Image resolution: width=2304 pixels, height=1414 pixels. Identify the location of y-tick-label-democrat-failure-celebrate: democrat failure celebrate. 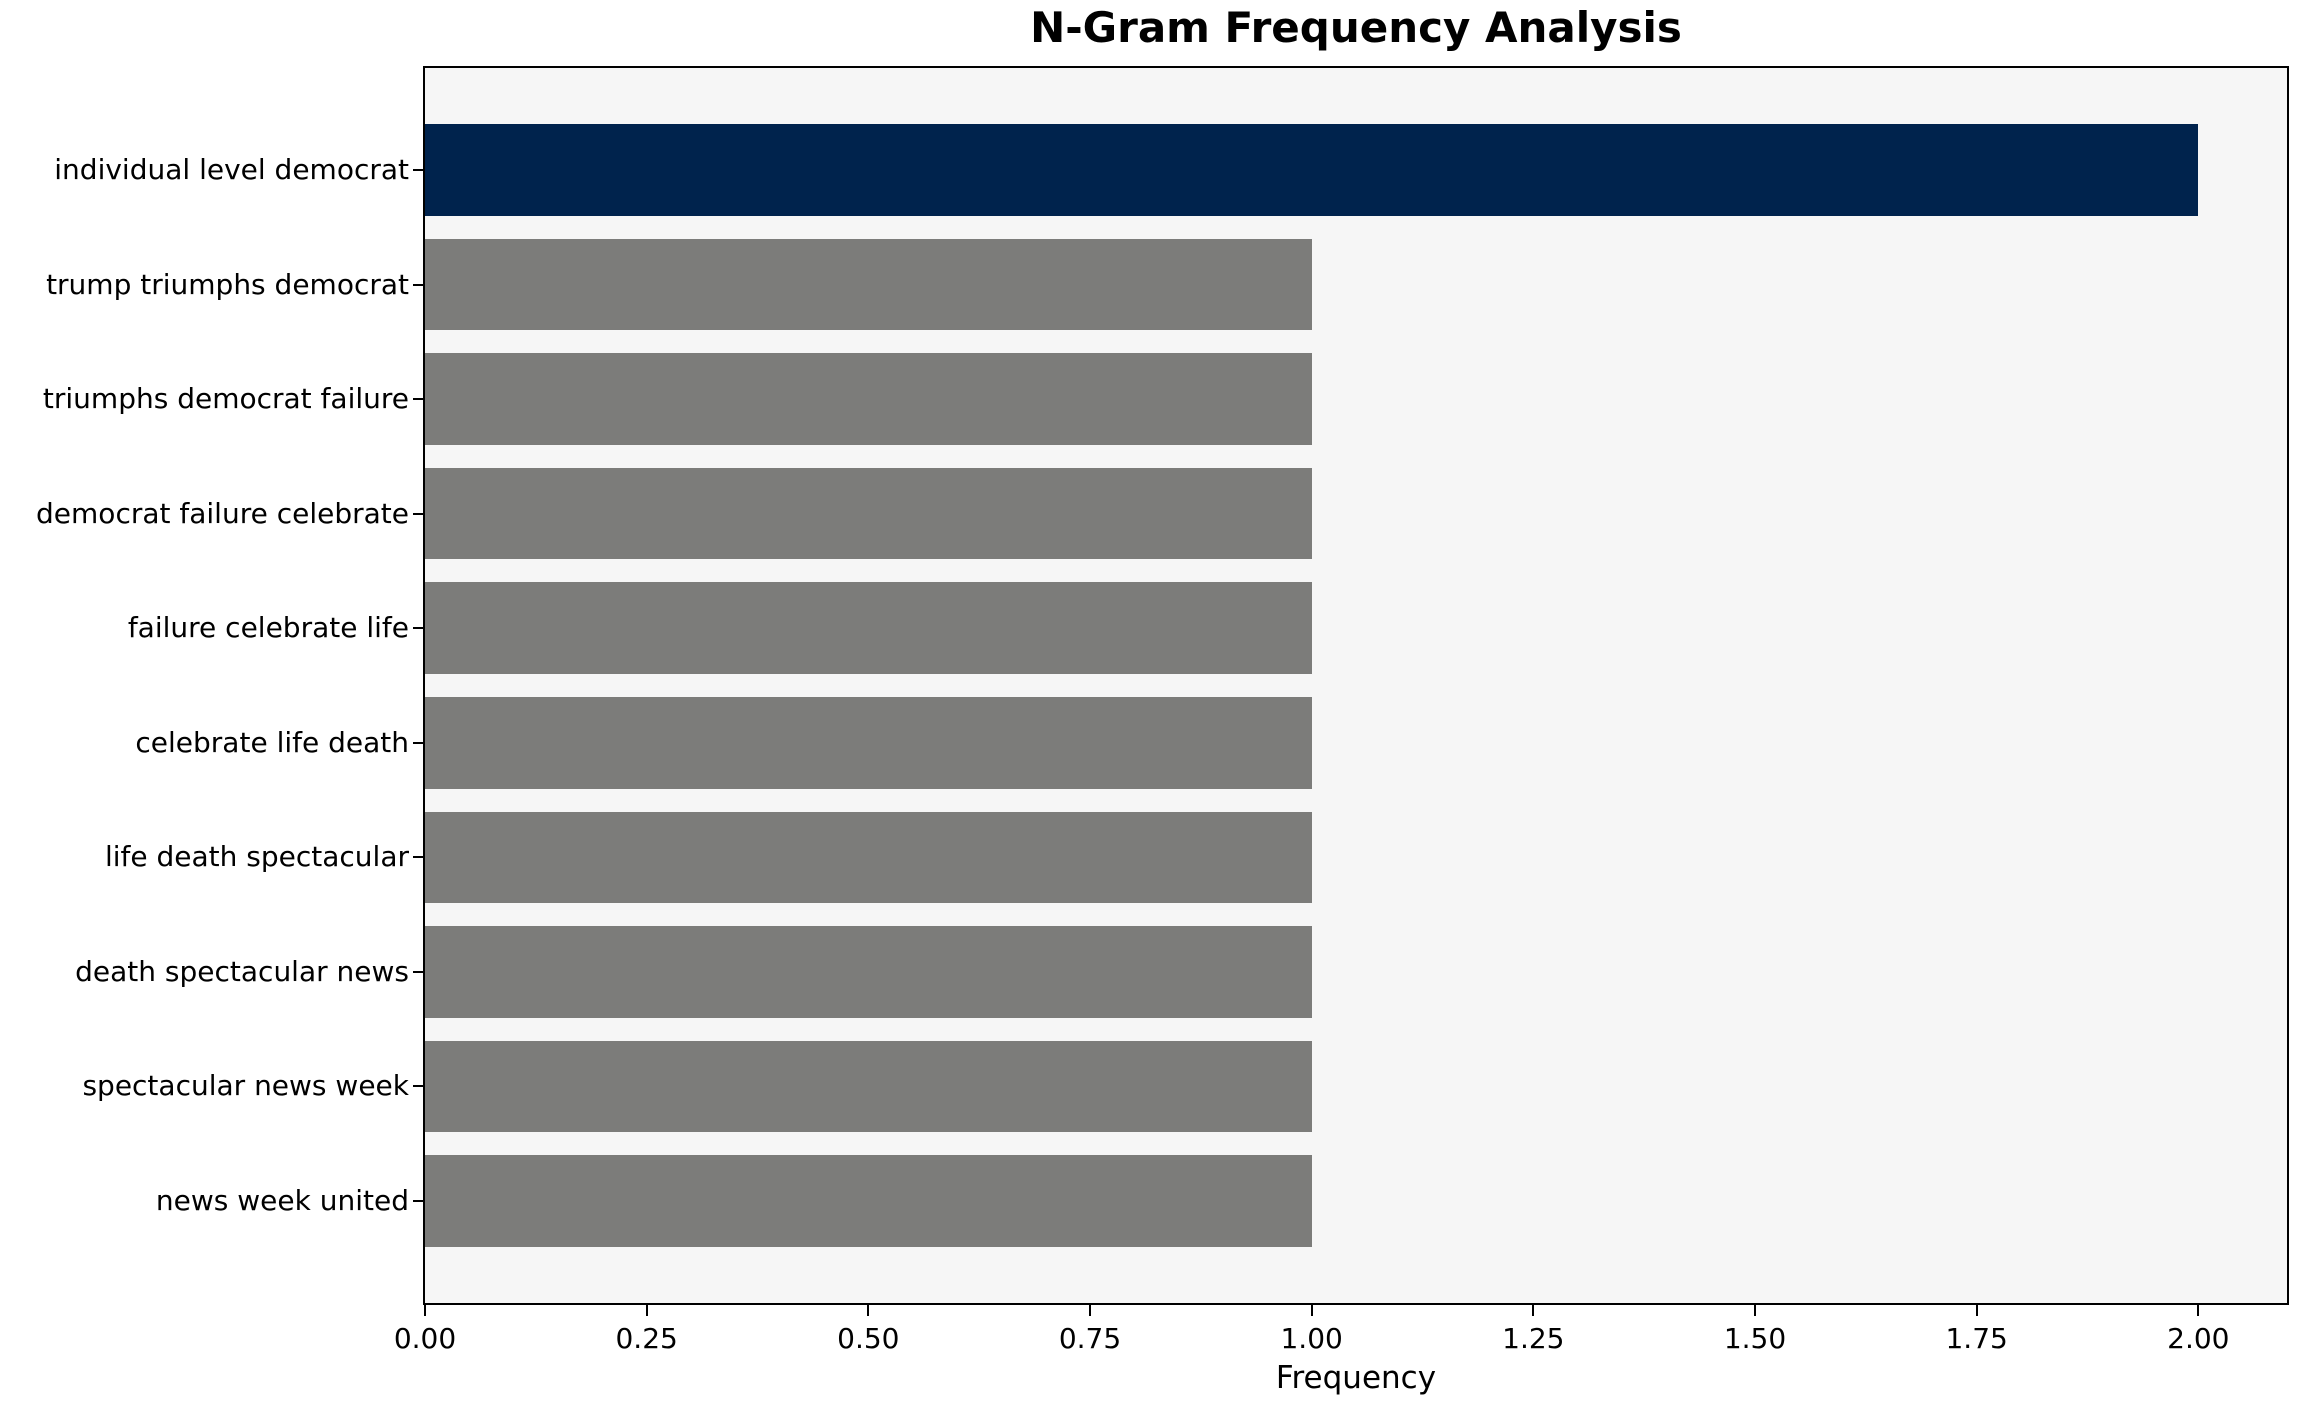
(222, 513).